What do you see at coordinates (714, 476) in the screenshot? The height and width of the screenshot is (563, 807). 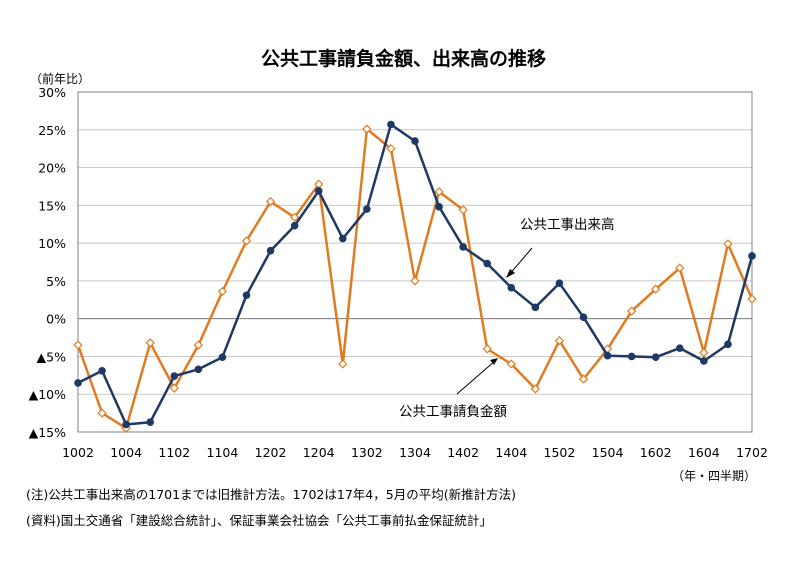 I see `x-axis-unit-label: （年・四半期）` at bounding box center [714, 476].